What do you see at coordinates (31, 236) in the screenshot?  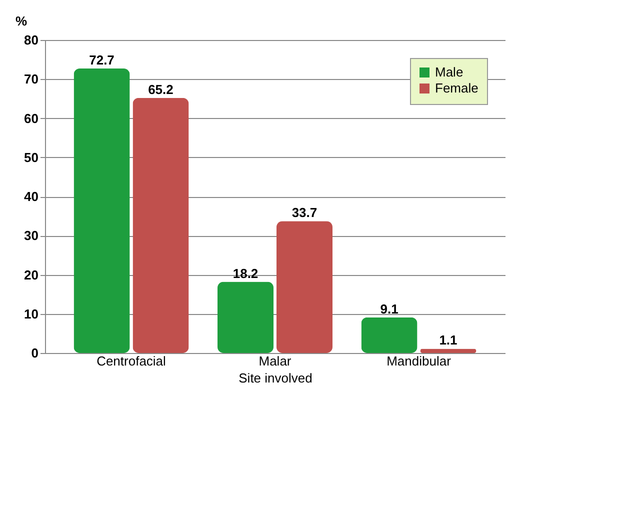 I see `y-tick-label: 30` at bounding box center [31, 236].